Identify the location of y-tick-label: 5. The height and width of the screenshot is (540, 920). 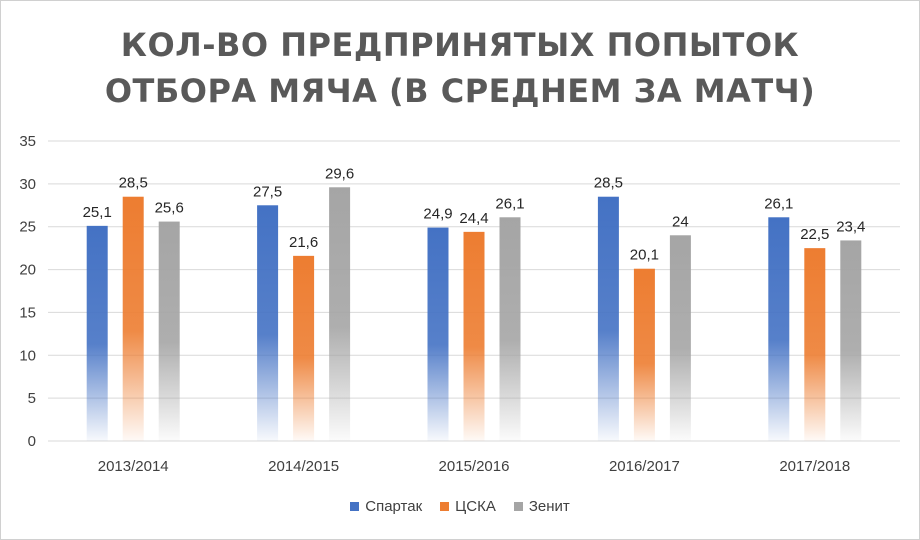
(32, 398).